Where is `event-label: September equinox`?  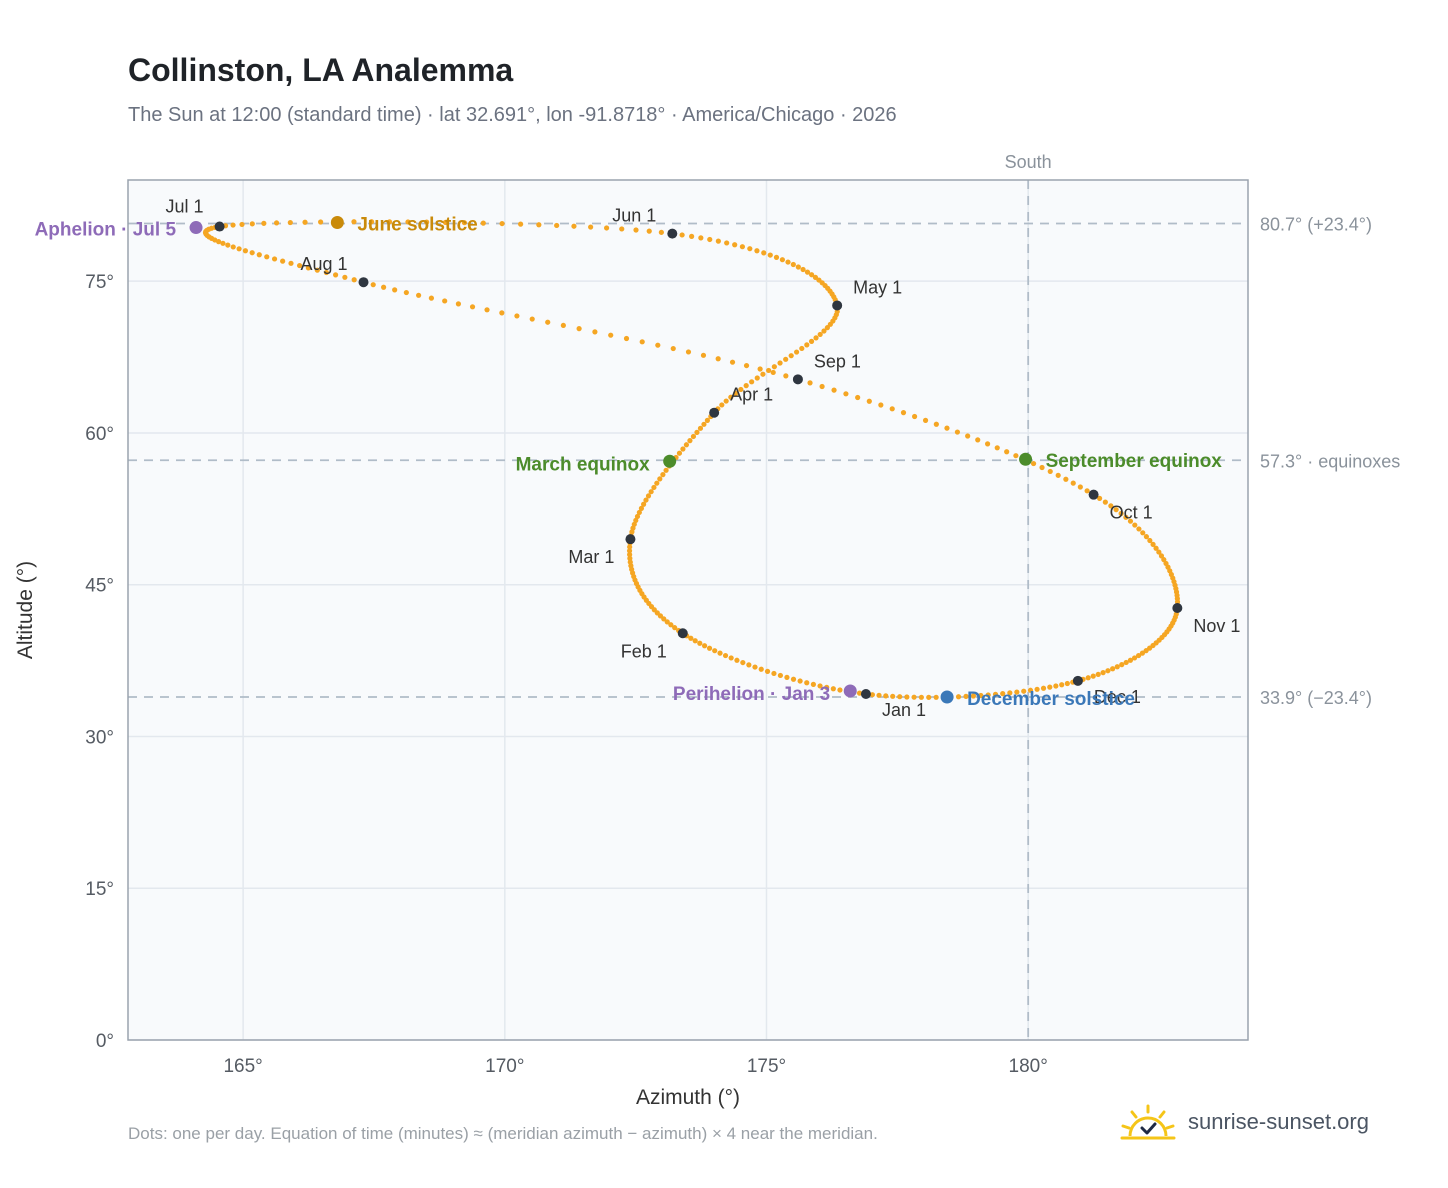 event-label: September equinox is located at coordinates (1134, 461).